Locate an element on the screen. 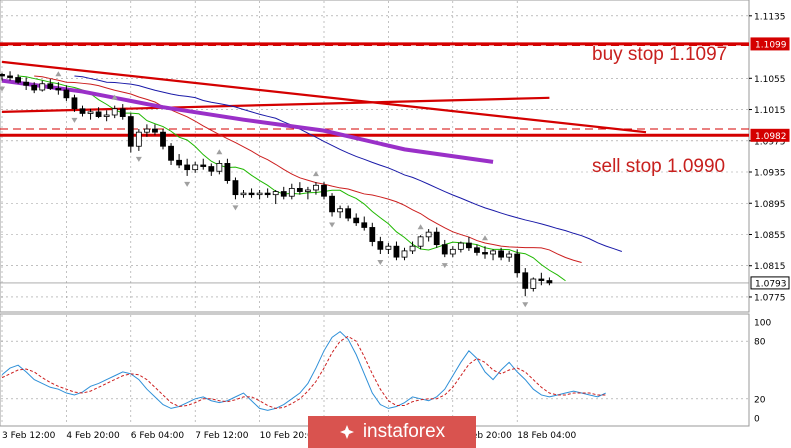 The image size is (791, 448). time-tick-label: 7 Feb 12:00 is located at coordinates (222, 436).